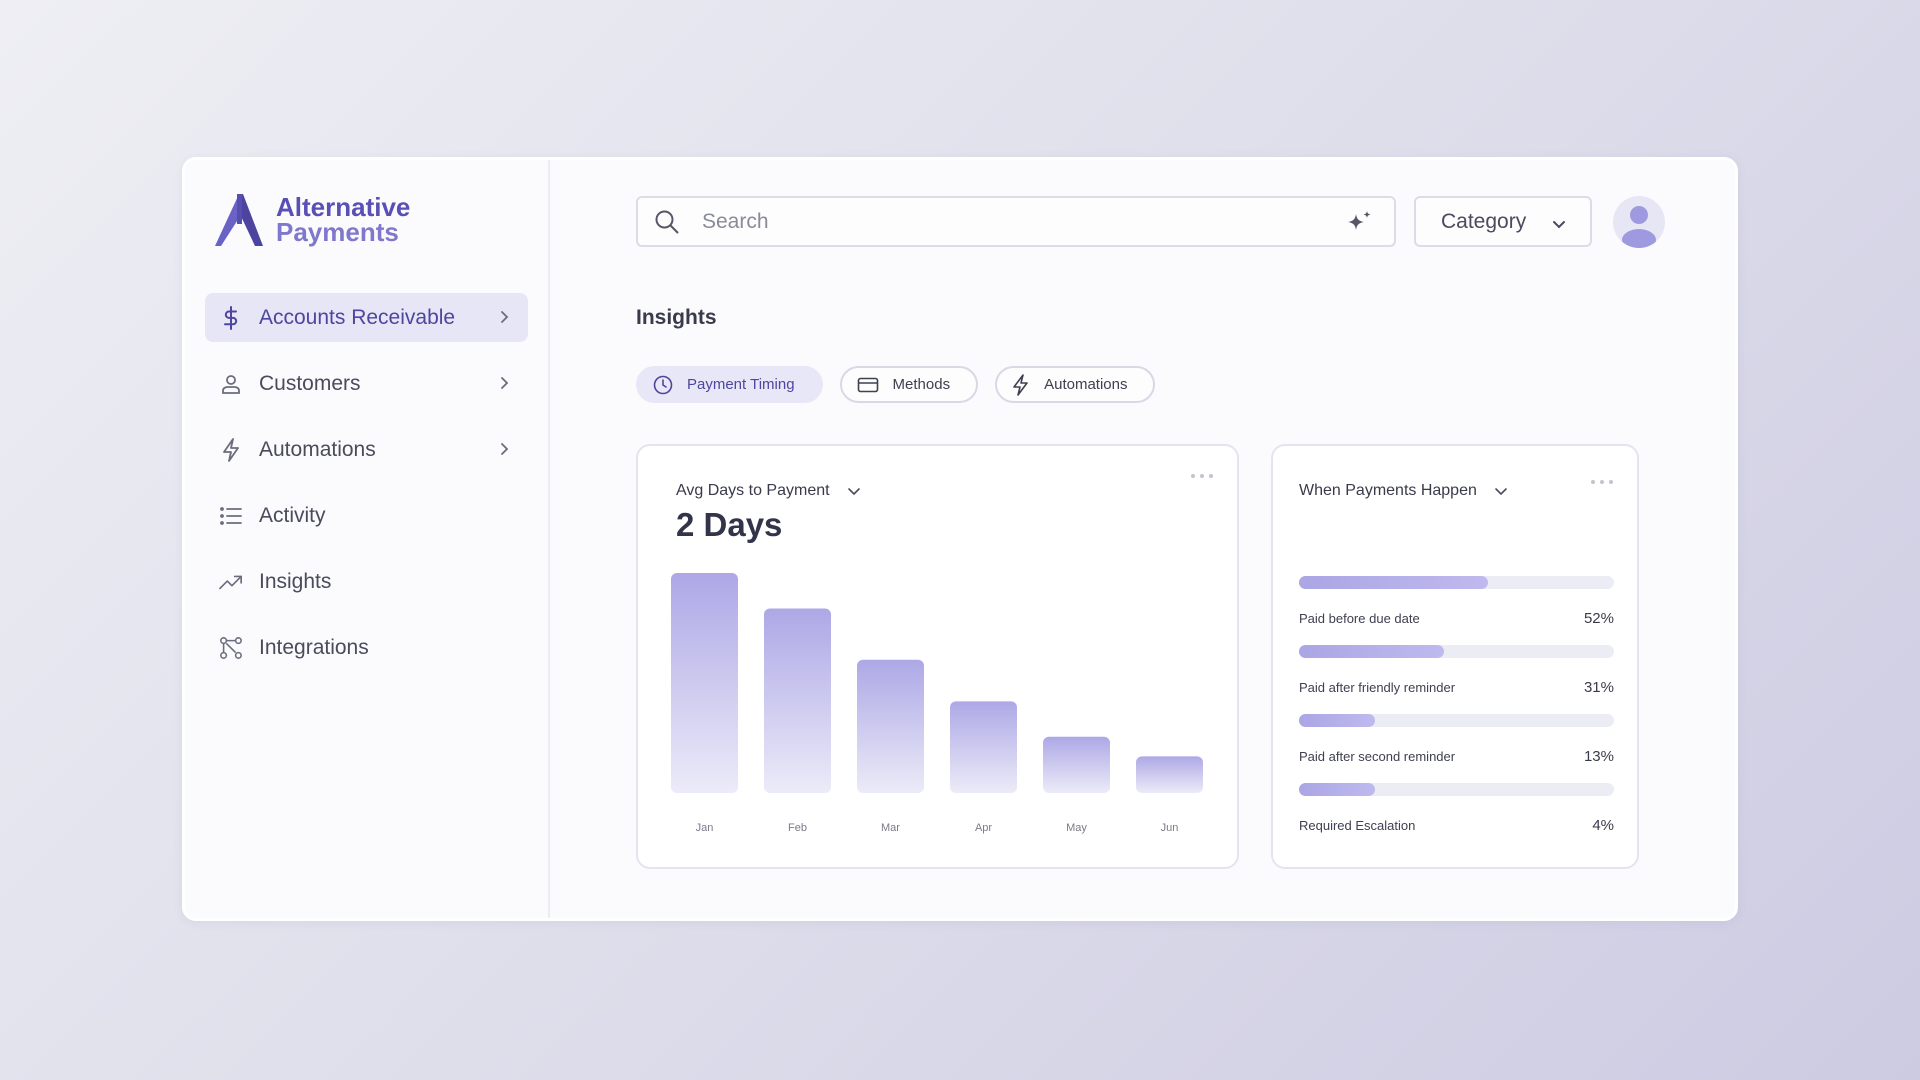  I want to click on distribution-row: Required Escalation 4%, so click(1456, 817).